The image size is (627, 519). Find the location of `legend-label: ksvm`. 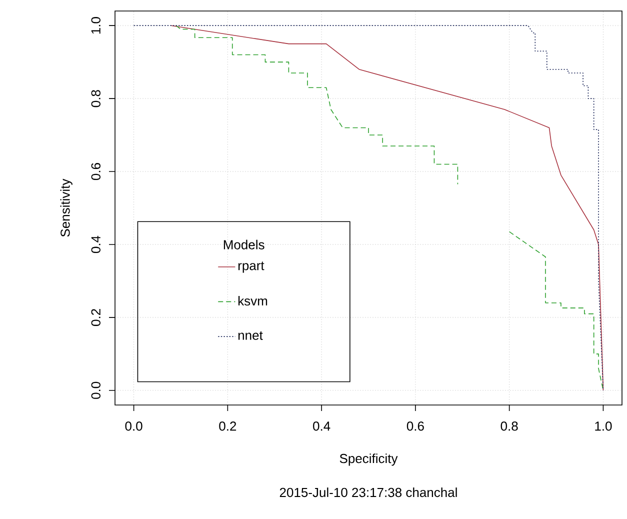

legend-label: ksvm is located at coordinates (253, 301).